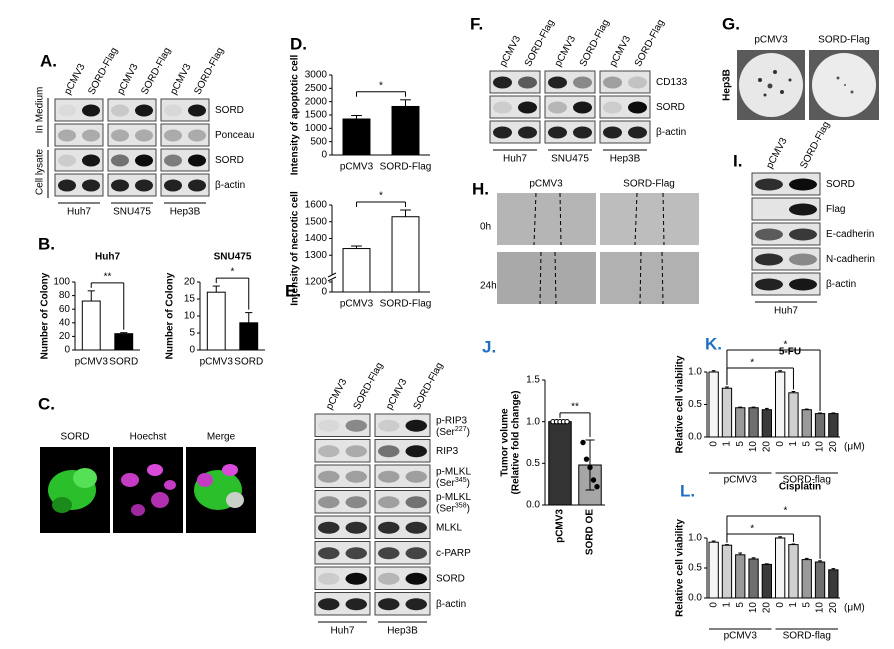  Describe the element at coordinates (446, 508) in the screenshot. I see `site-part: (Ser` at that location.